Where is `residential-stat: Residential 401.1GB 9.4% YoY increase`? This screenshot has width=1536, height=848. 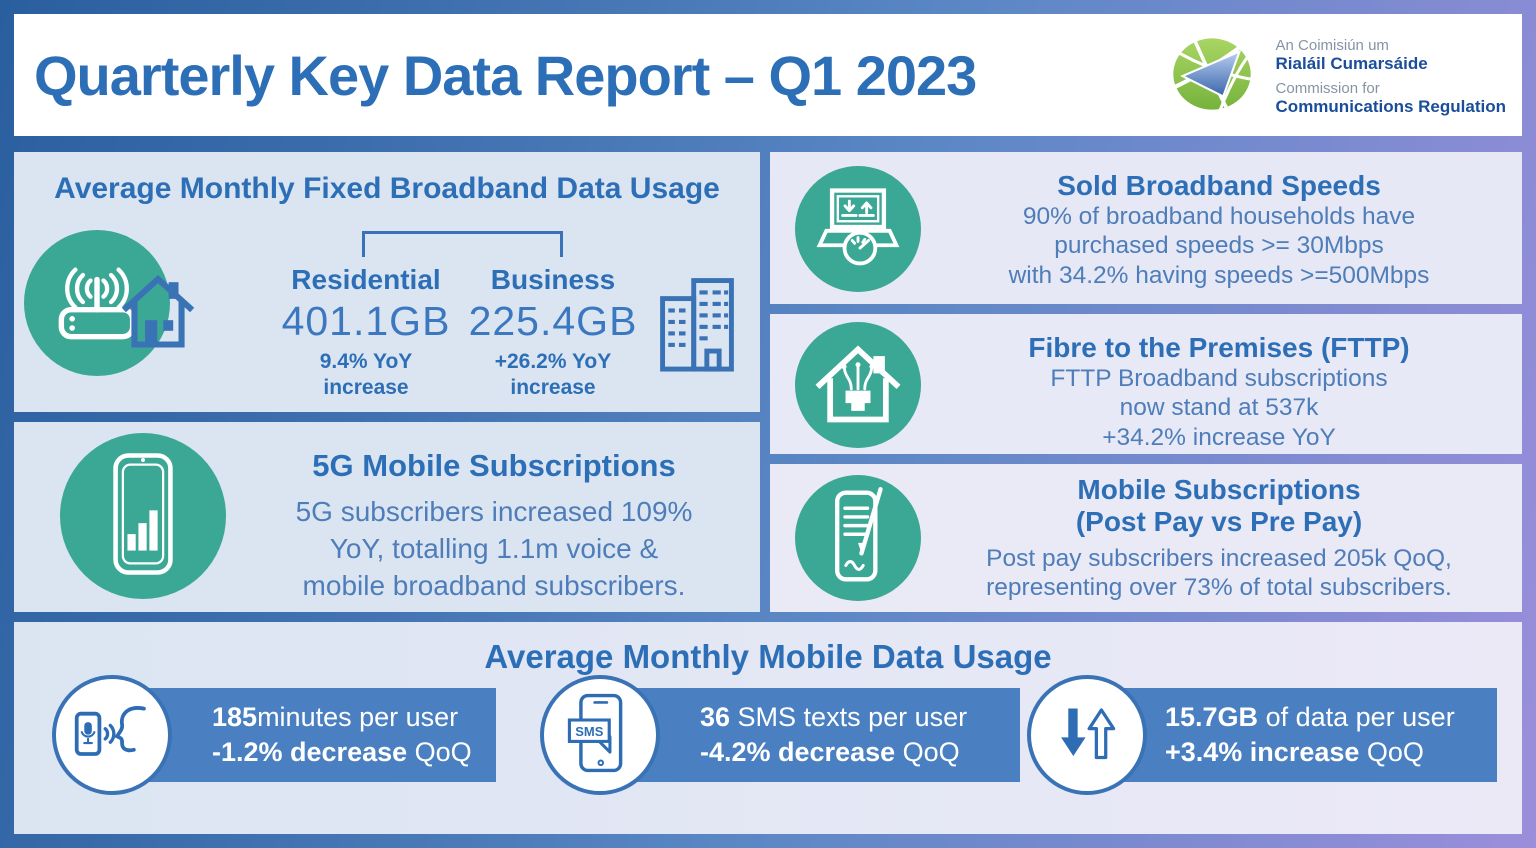 residential-stat: Residential 401.1GB 9.4% YoY increase is located at coordinates (366, 333).